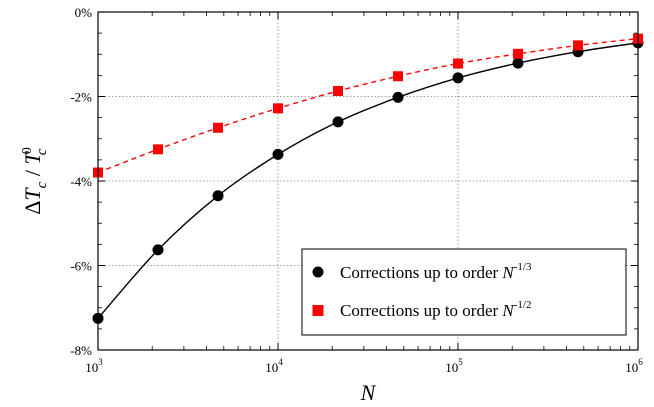 The width and height of the screenshot is (654, 407). I want to click on x-tick-label-exp: 4, so click(280, 362).